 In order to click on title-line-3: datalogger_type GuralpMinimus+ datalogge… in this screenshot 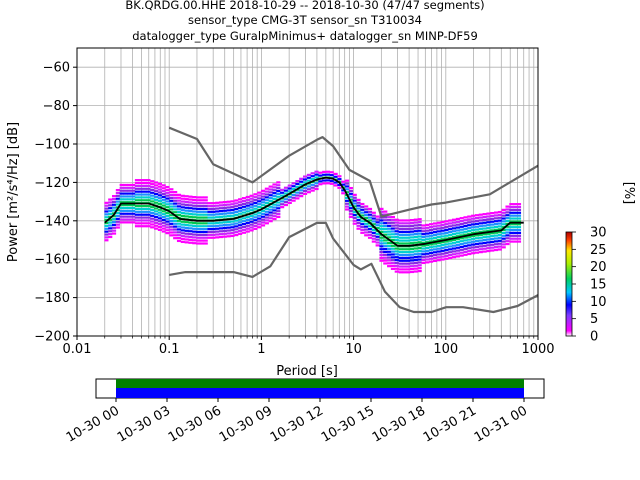, I will do `click(305, 36)`.